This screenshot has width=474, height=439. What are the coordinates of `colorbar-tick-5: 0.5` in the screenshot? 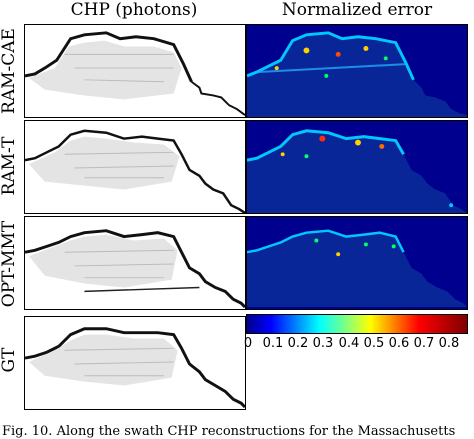 It's located at (374, 343).